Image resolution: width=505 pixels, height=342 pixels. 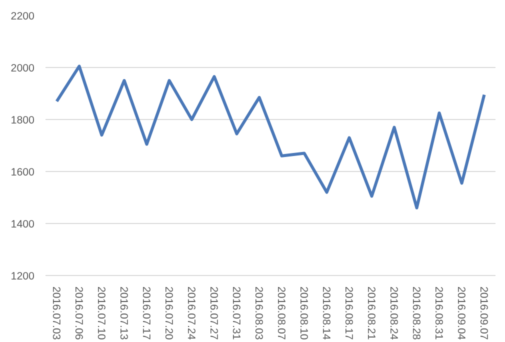 What do you see at coordinates (393, 313) in the screenshot?
I see `x-tick-label: 2016.08.24` at bounding box center [393, 313].